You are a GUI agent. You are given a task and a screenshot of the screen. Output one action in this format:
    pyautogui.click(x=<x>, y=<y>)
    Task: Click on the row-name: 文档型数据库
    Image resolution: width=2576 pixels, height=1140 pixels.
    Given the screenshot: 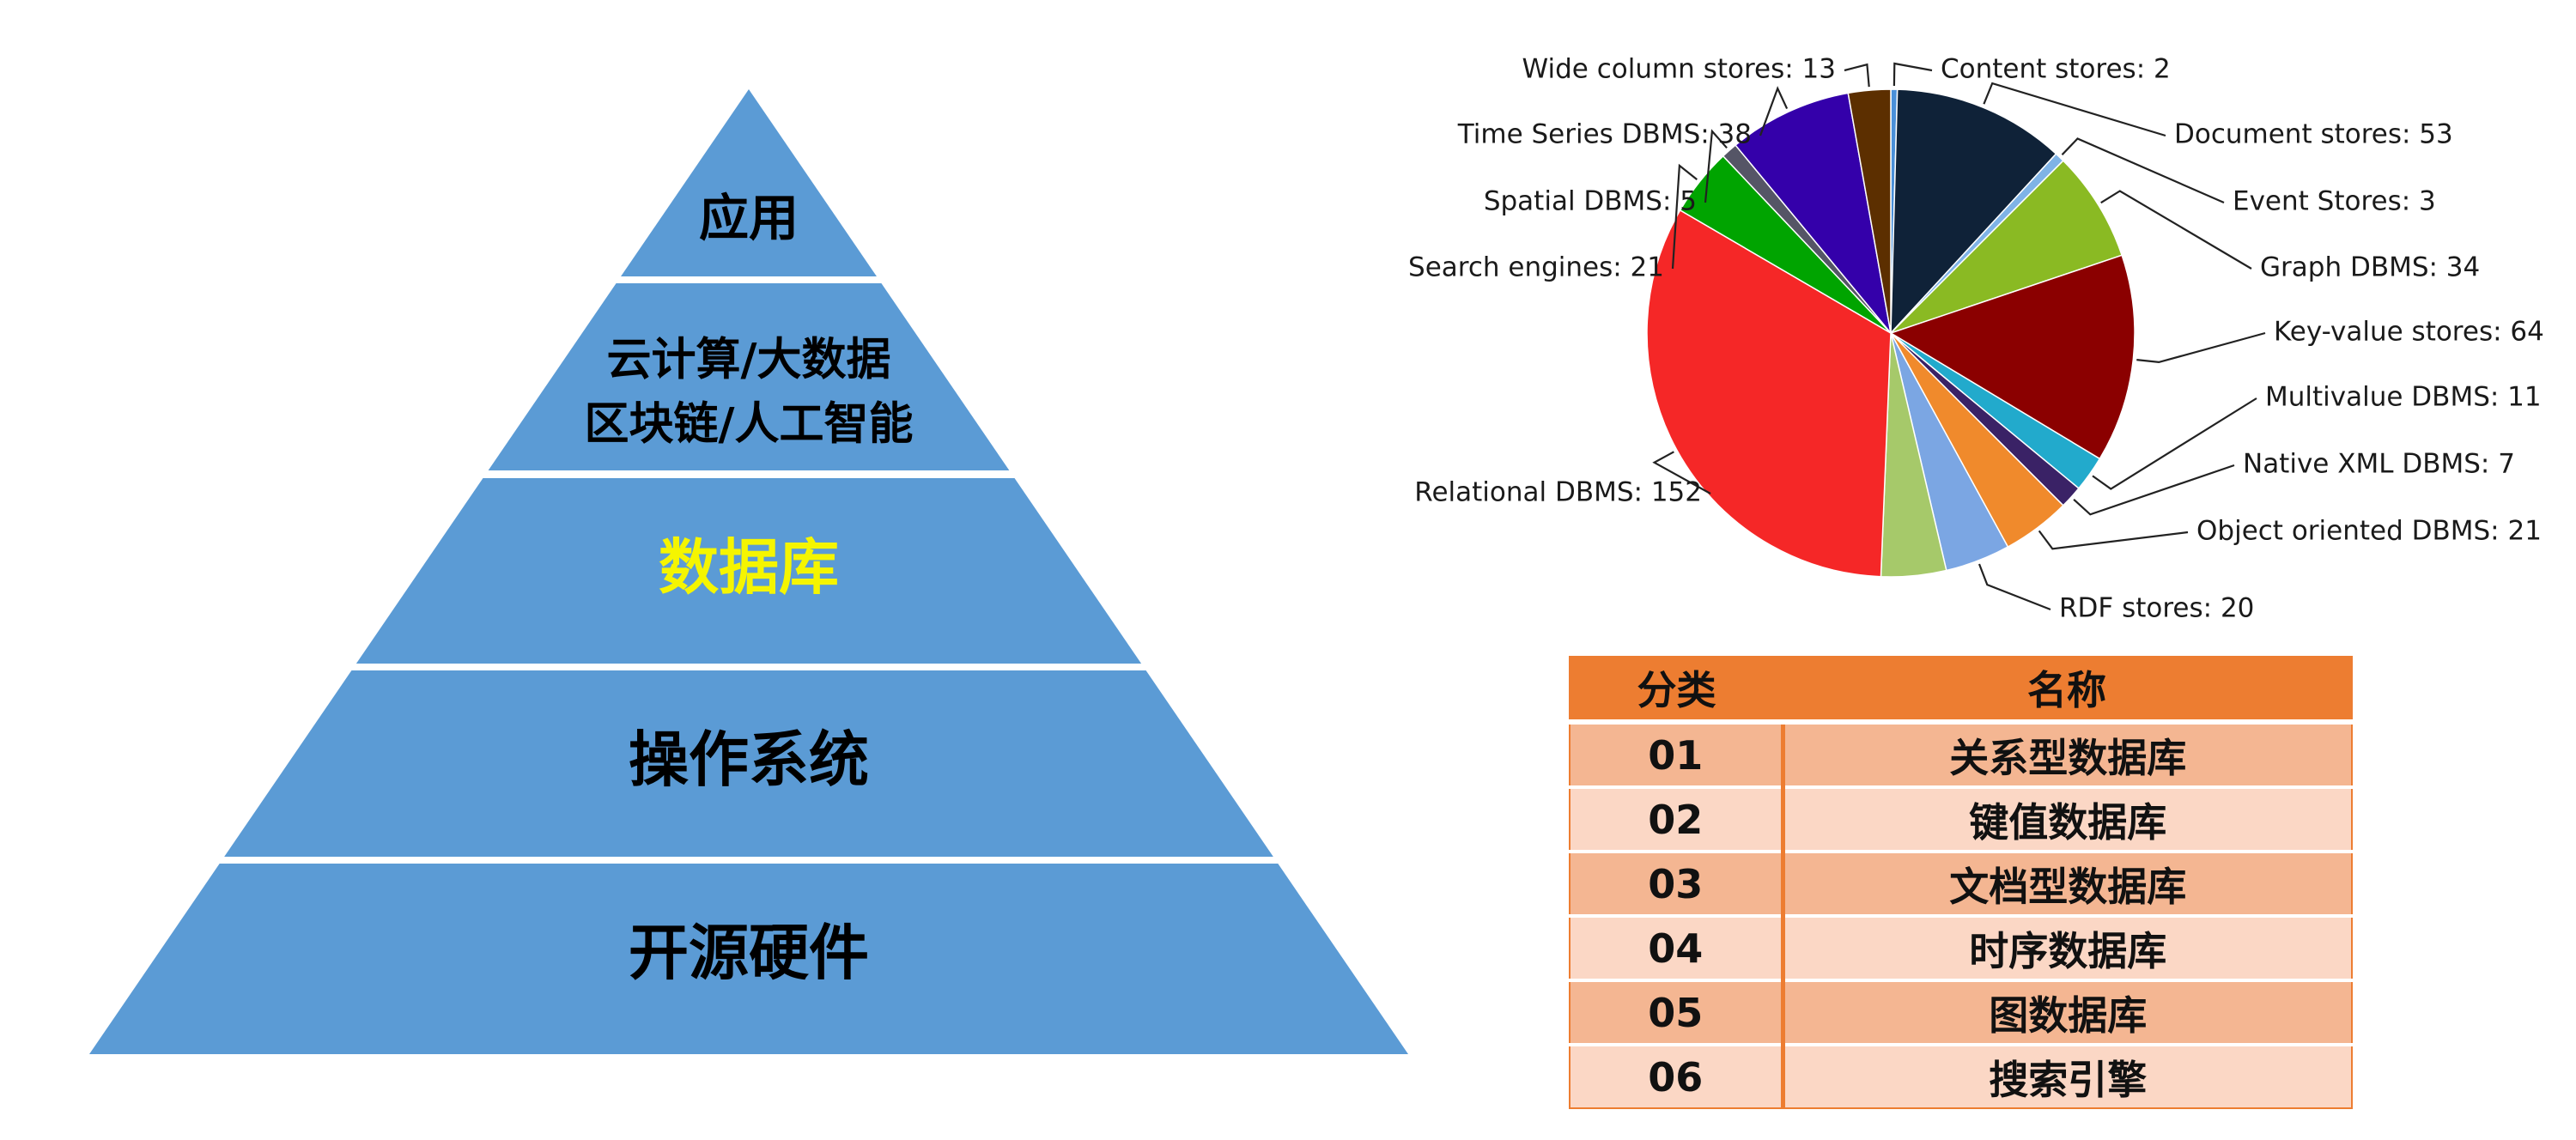 What is the action you would take?
    pyautogui.click(x=2068, y=885)
    